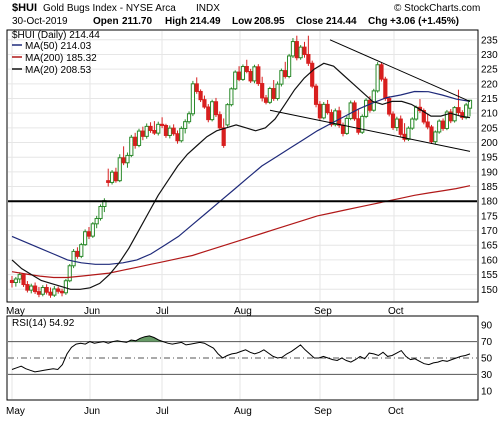 This screenshot has height=429, width=502. What do you see at coordinates (400, 70) in the screenshot?
I see `upper-trendline` at bounding box center [400, 70].